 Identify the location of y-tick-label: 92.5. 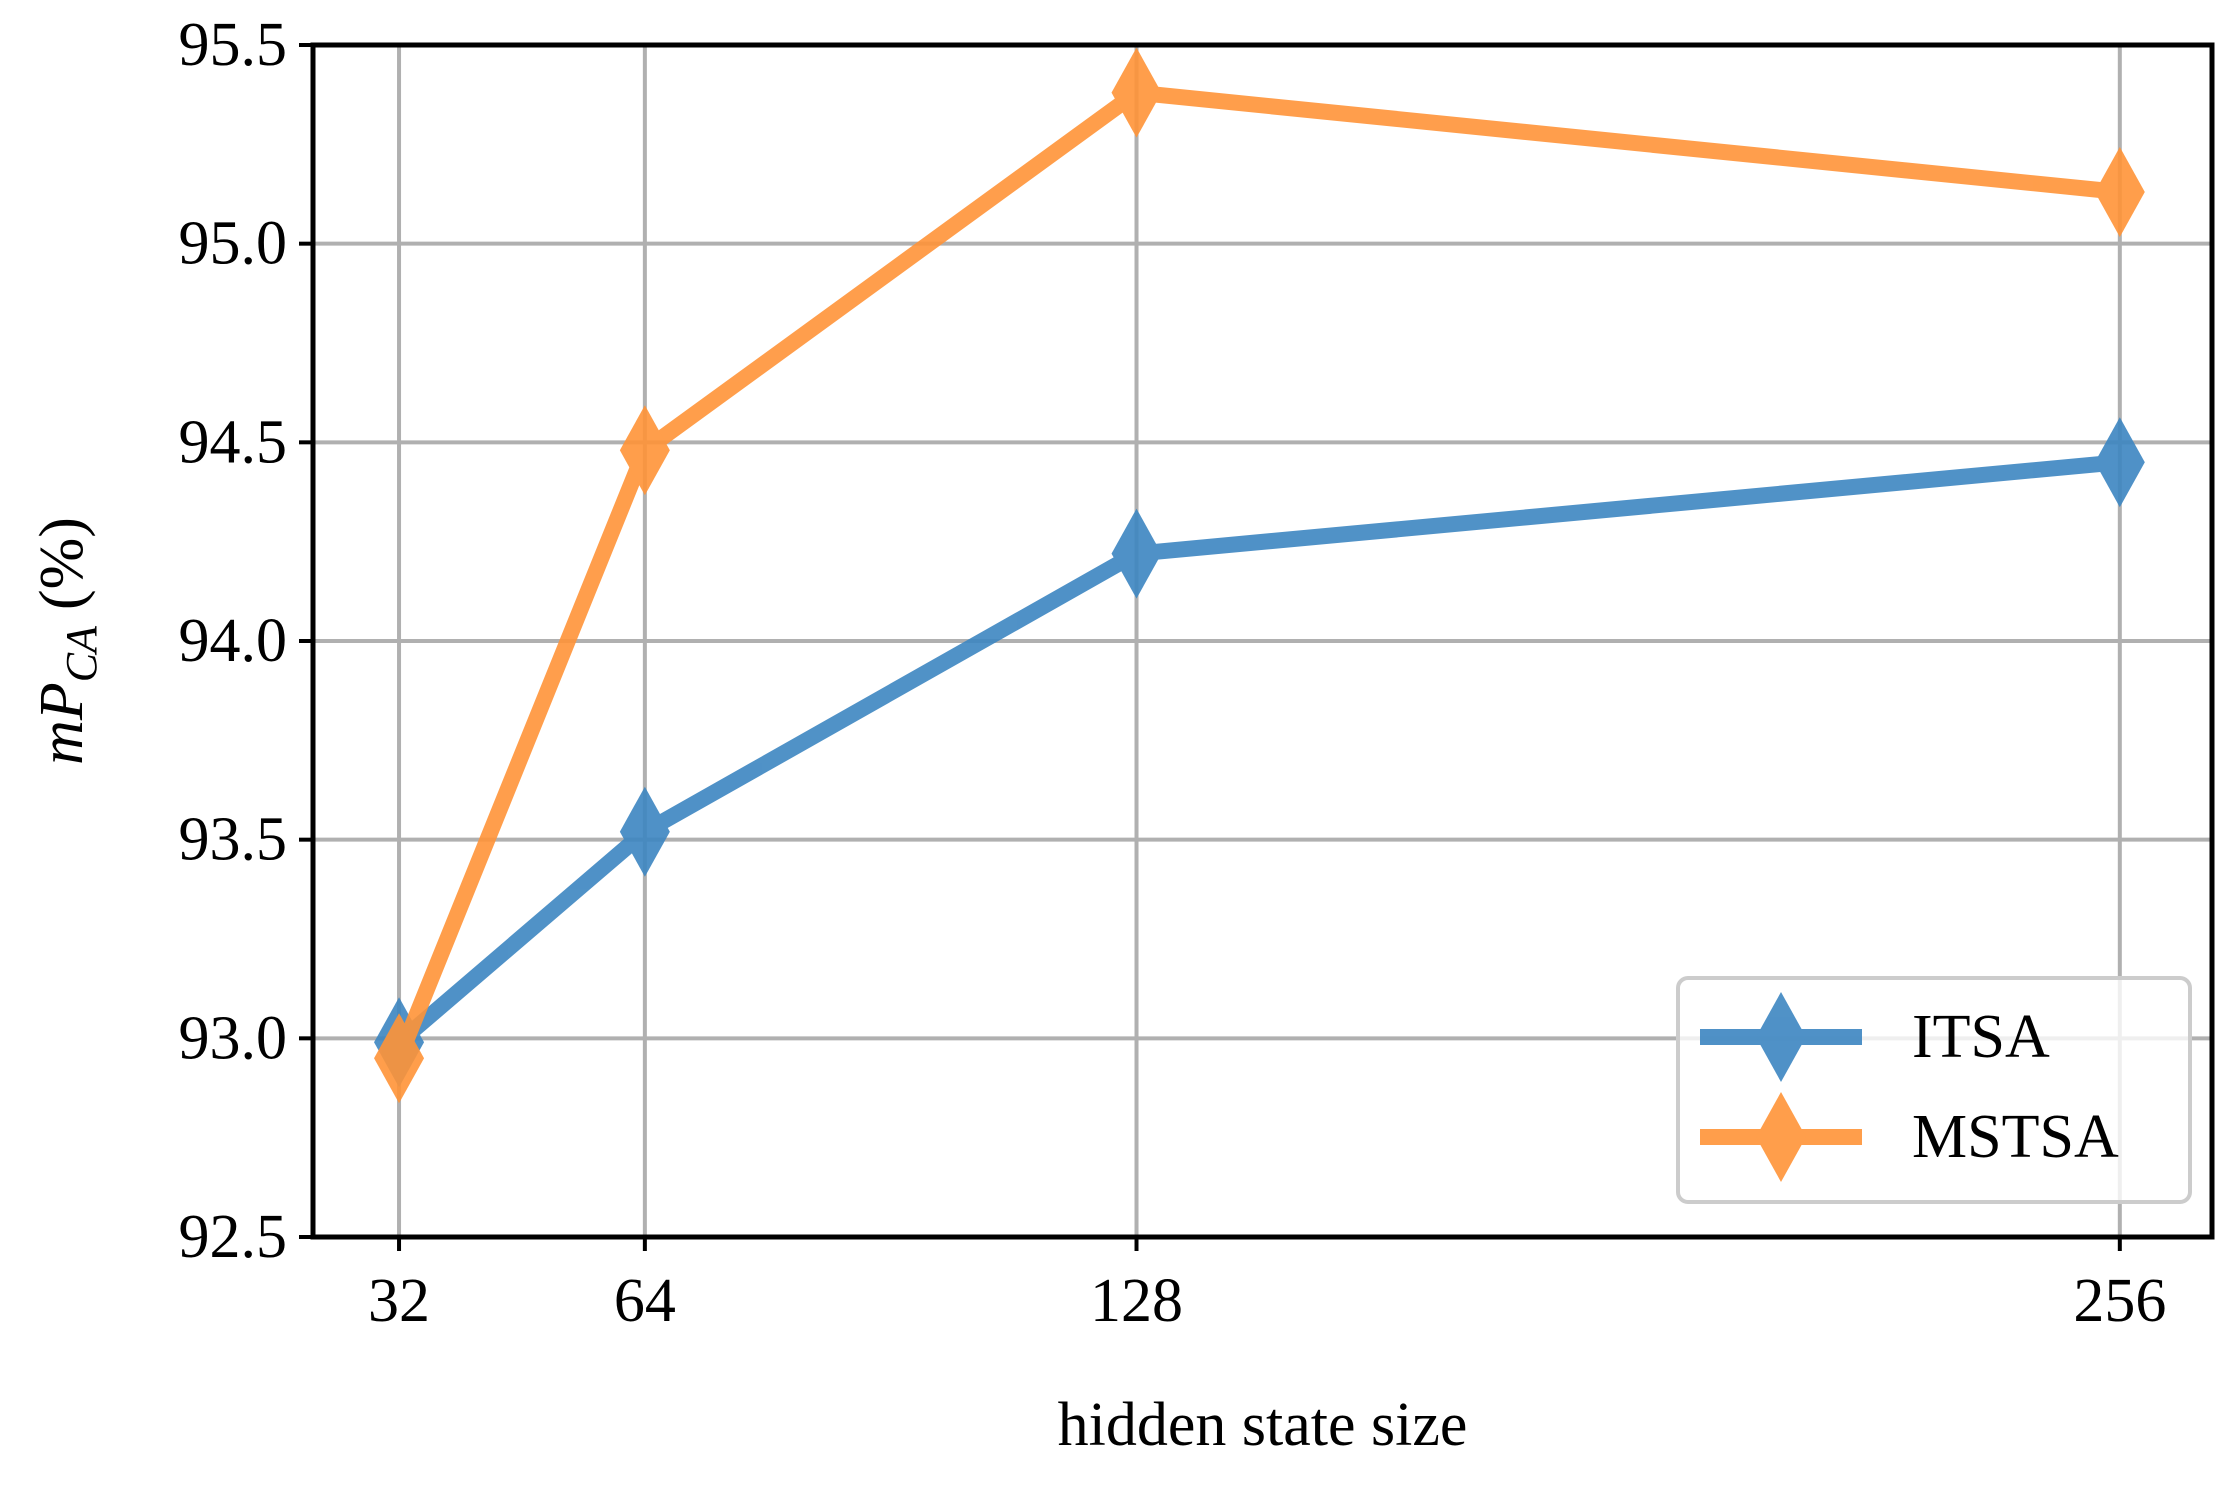
(233, 1237).